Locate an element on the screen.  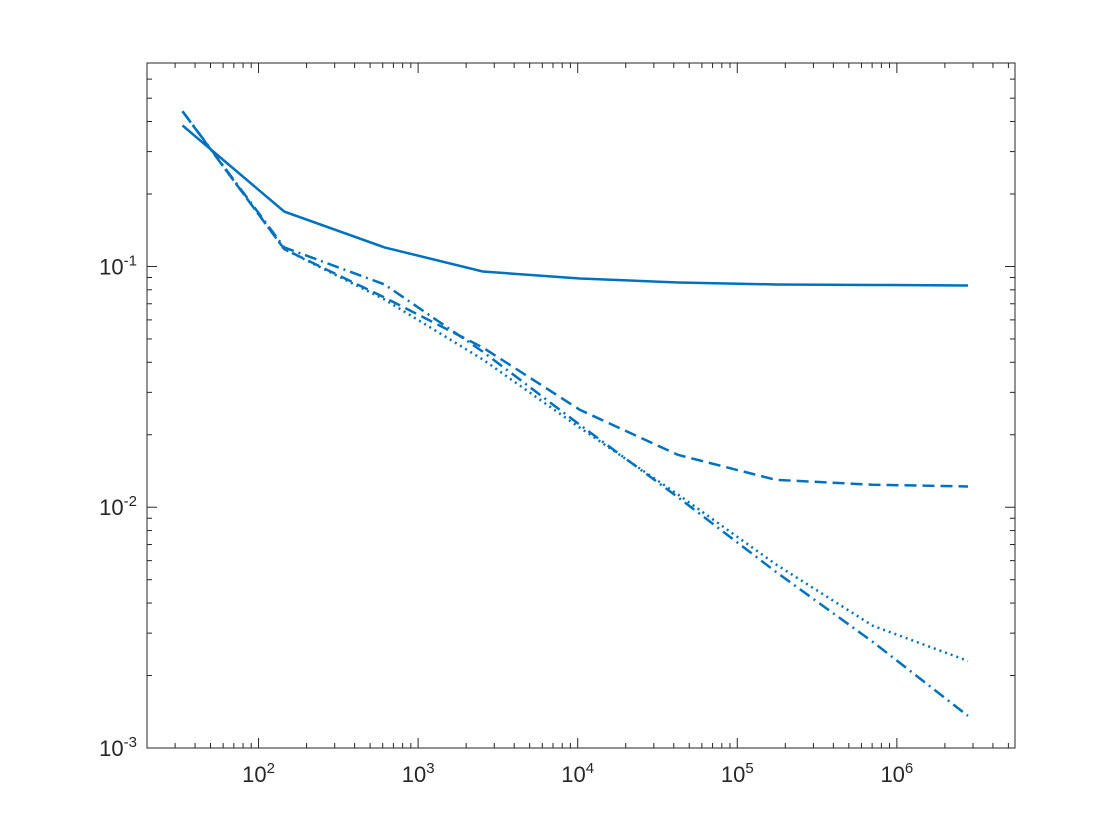
line is located at coordinates (574, 205).